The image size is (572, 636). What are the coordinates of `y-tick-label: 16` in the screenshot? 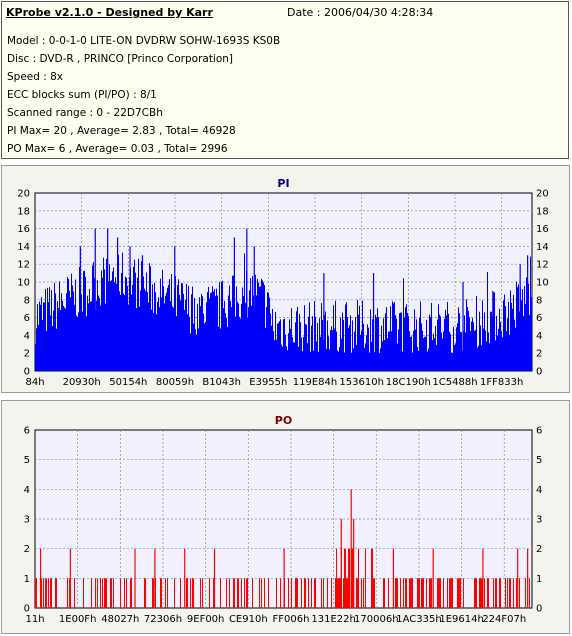 It's located at (23, 229).